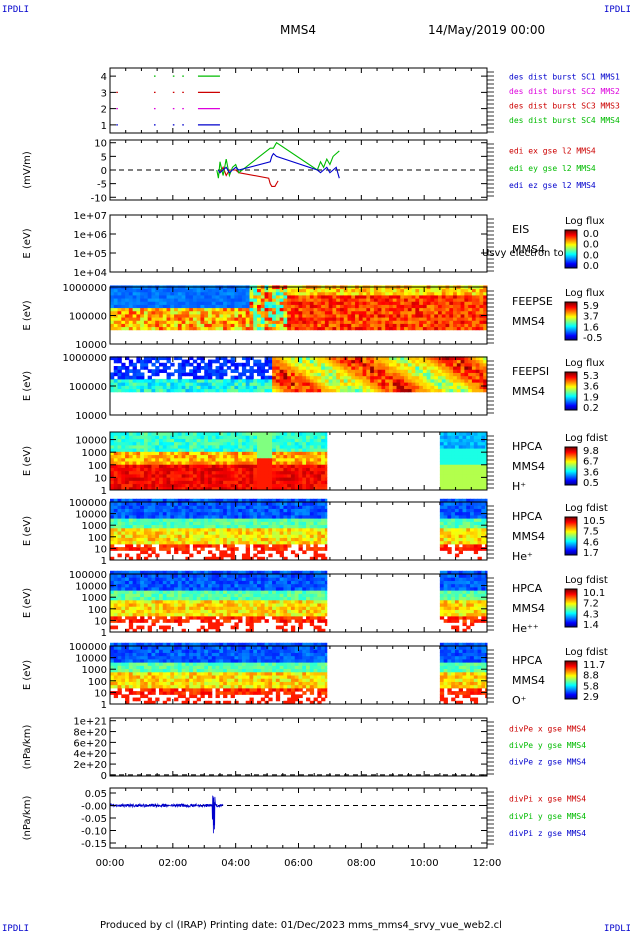  I want to click on panel-feepse-cbar-cell, so click(571, 311).